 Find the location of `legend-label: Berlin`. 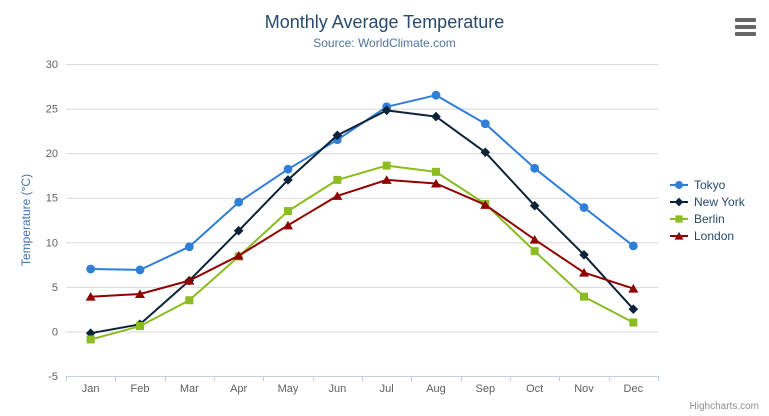

legend-label: Berlin is located at coordinates (709, 219).